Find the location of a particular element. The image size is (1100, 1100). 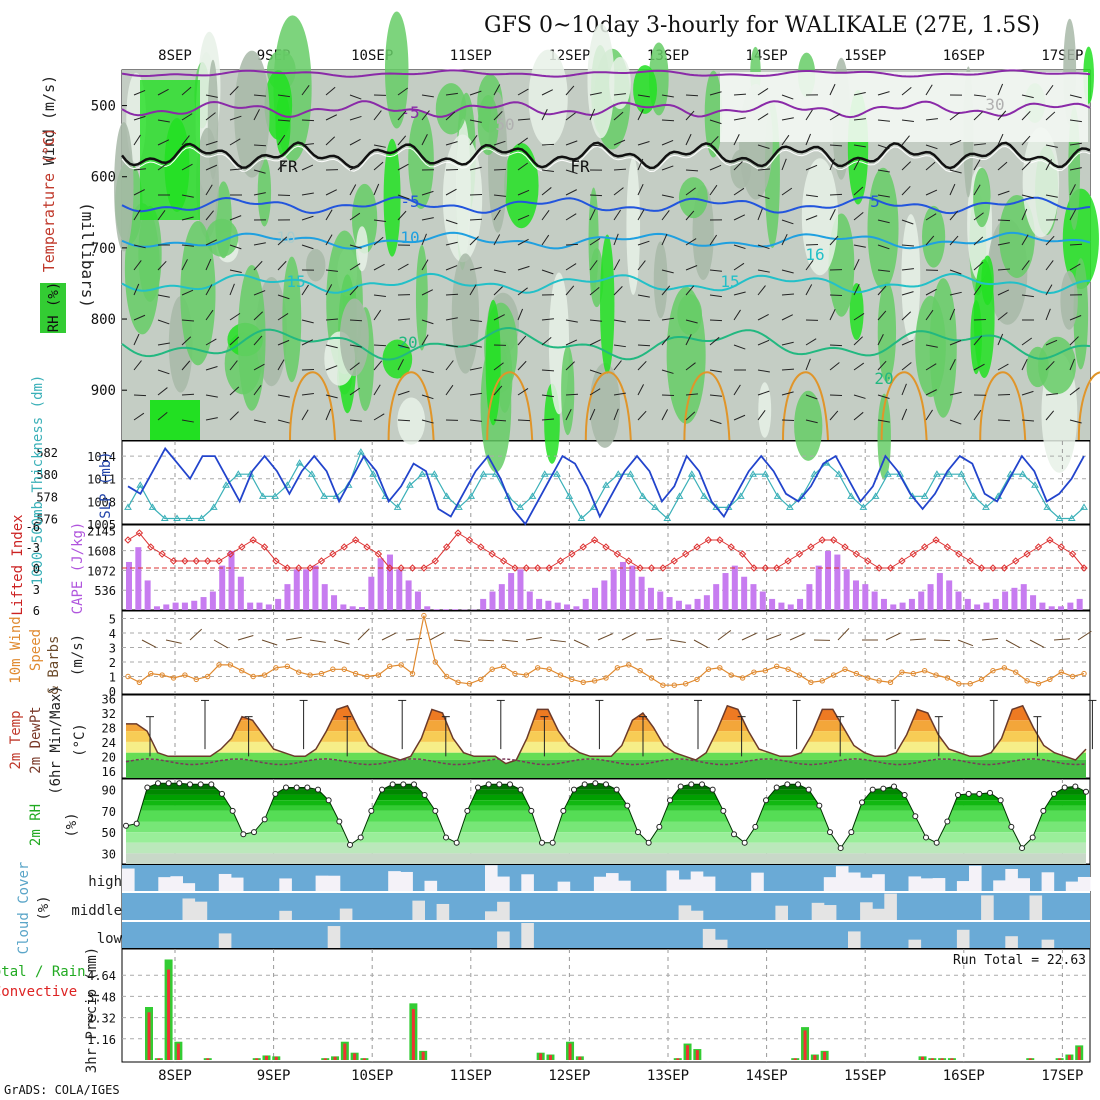

contour-label: 20 is located at coordinates (407, 342).